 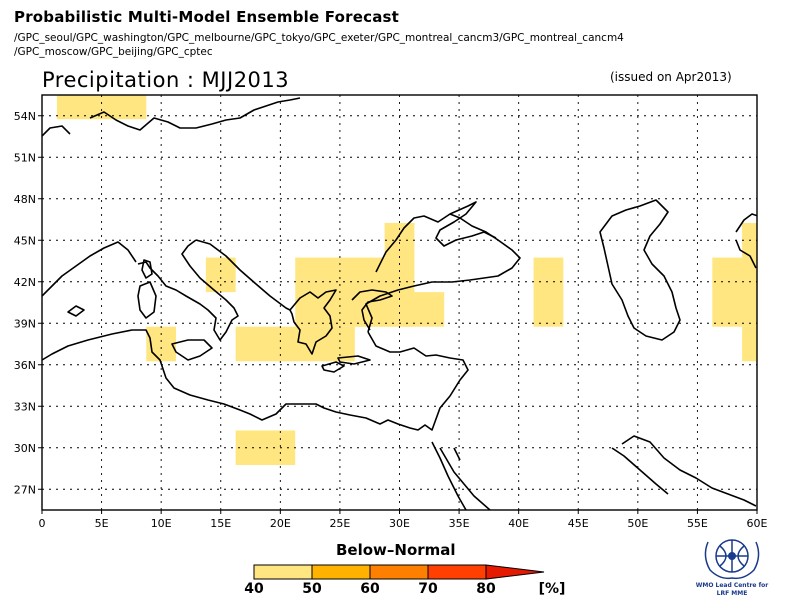 What do you see at coordinates (459, 523) in the screenshot?
I see `lon-label: 35E` at bounding box center [459, 523].